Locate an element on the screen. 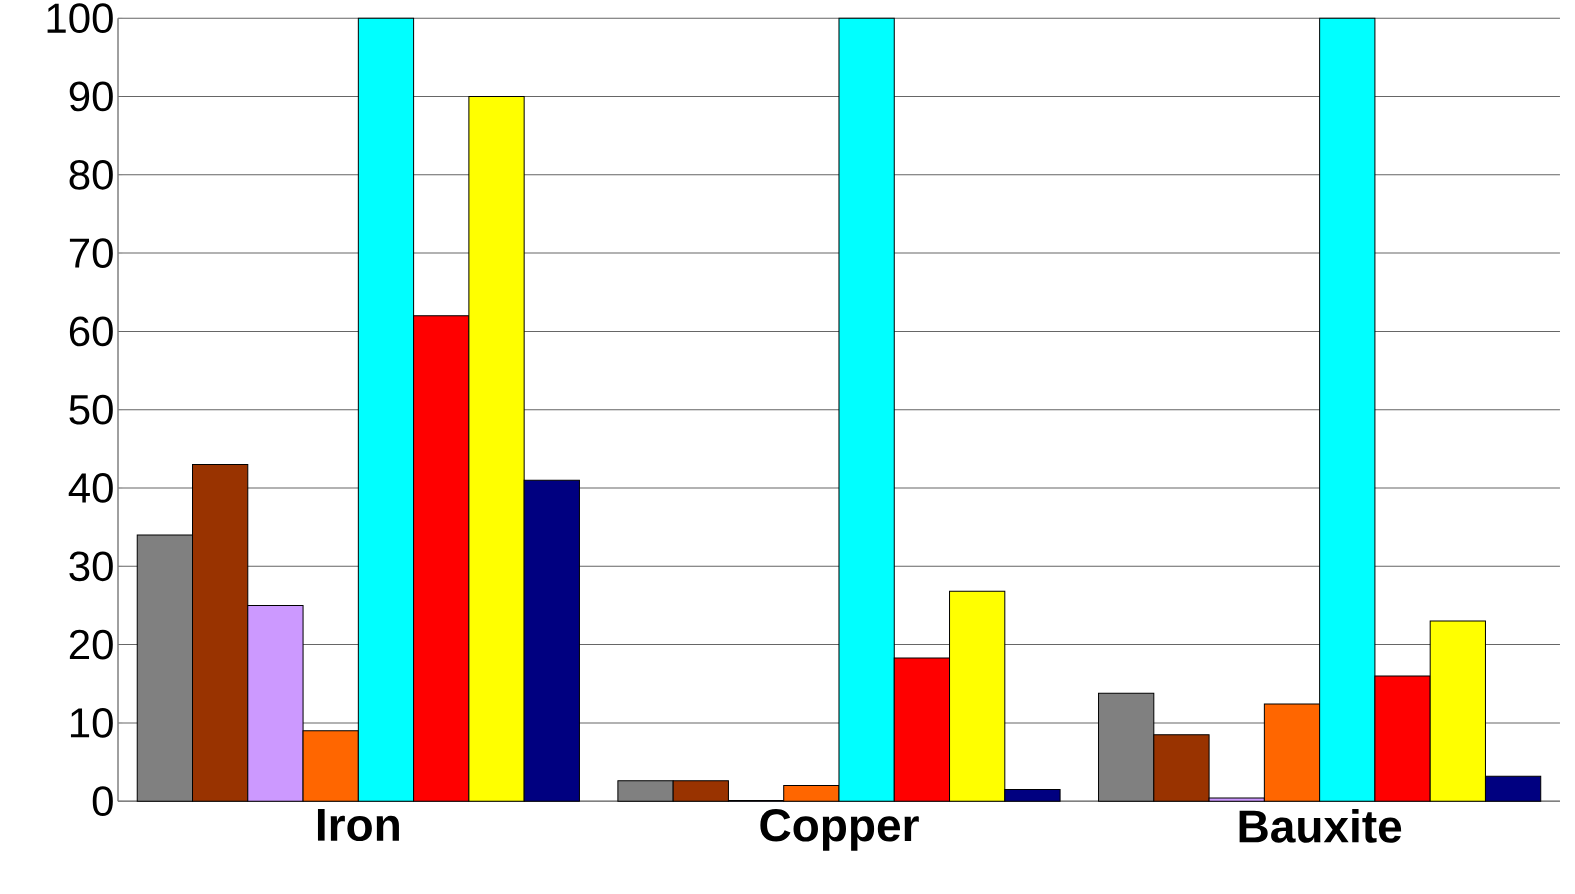  x-tick-label: Copper is located at coordinates (839, 829).